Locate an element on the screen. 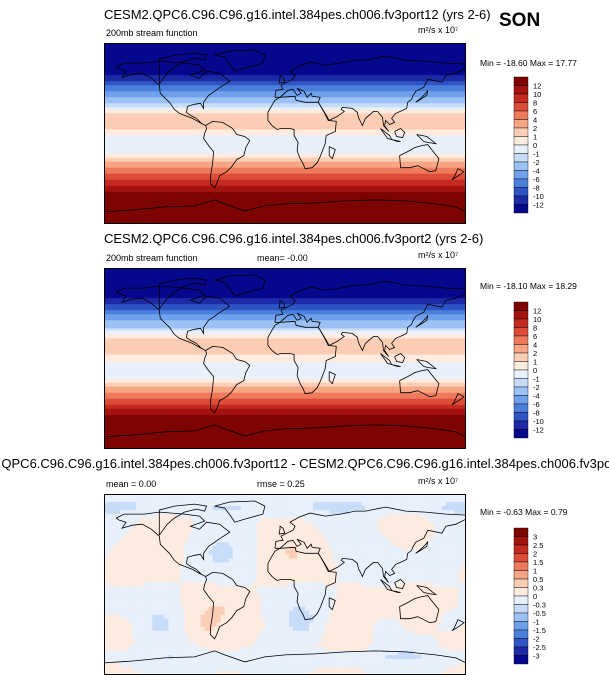 The image size is (609, 681). colorbar-tick-label: 1.5 is located at coordinates (538, 562).